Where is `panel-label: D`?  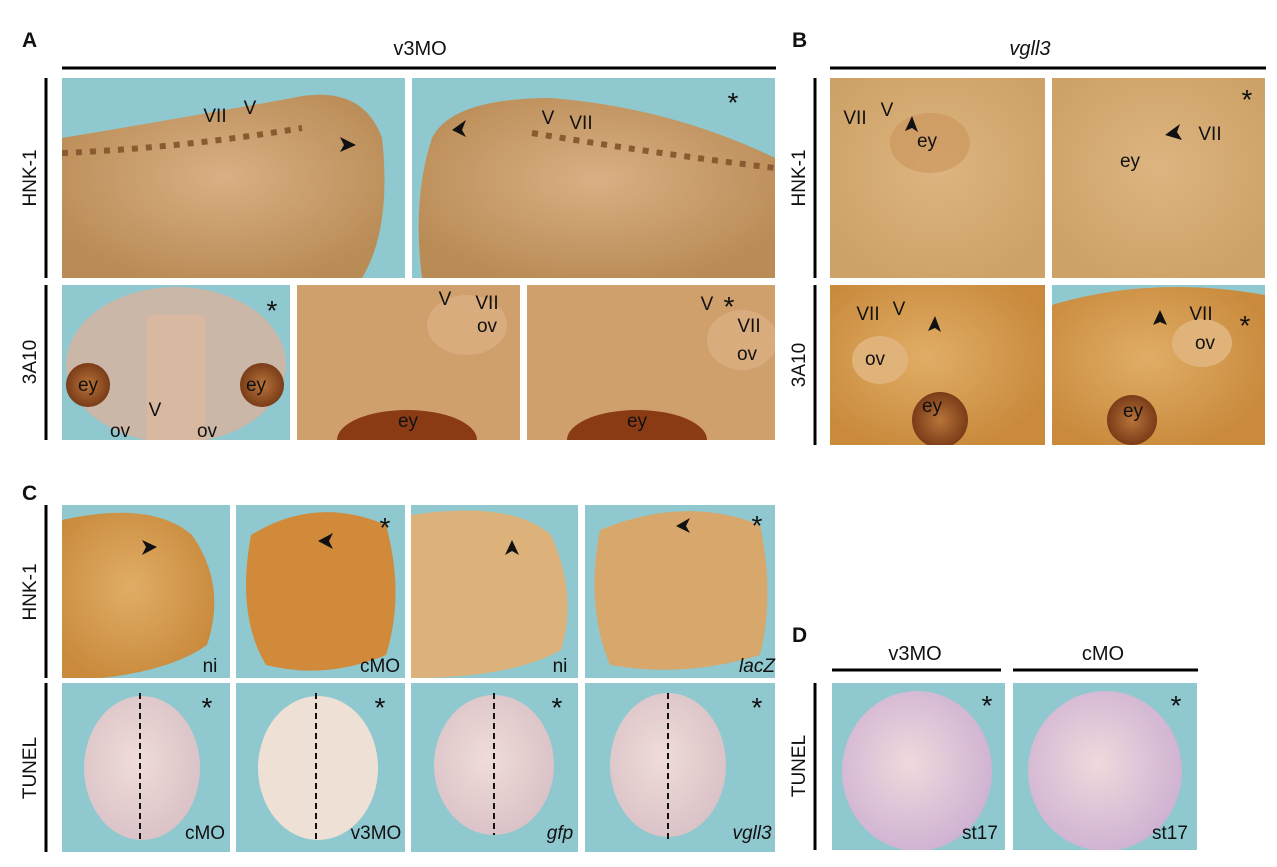 panel-label: D is located at coordinates (799, 635).